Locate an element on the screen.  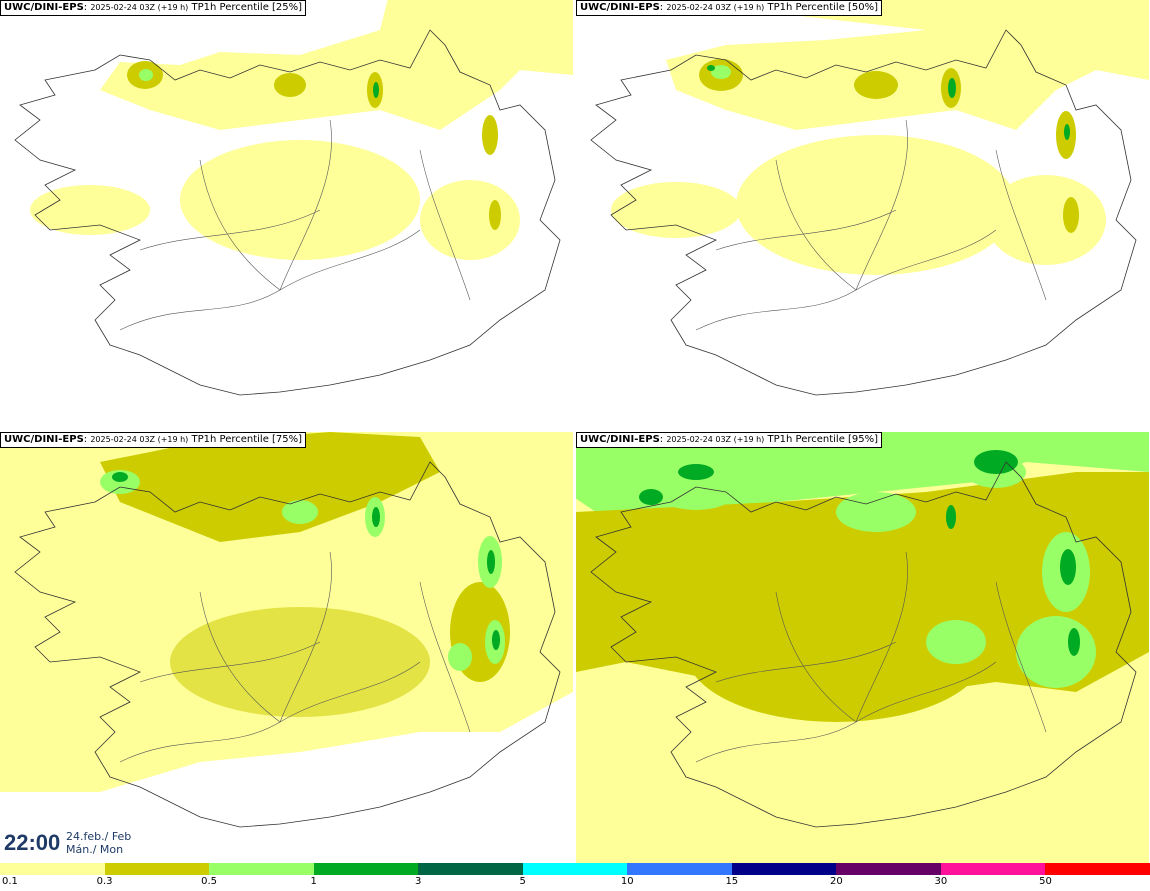
valid-time: 22:00 is located at coordinates (32, 842).